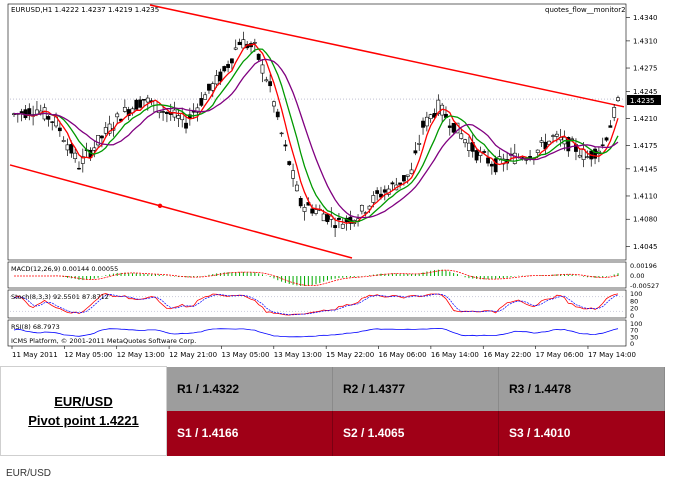 The width and height of the screenshot is (688, 482). I want to click on time-tick-label: 15 May 22:00, so click(350, 355).